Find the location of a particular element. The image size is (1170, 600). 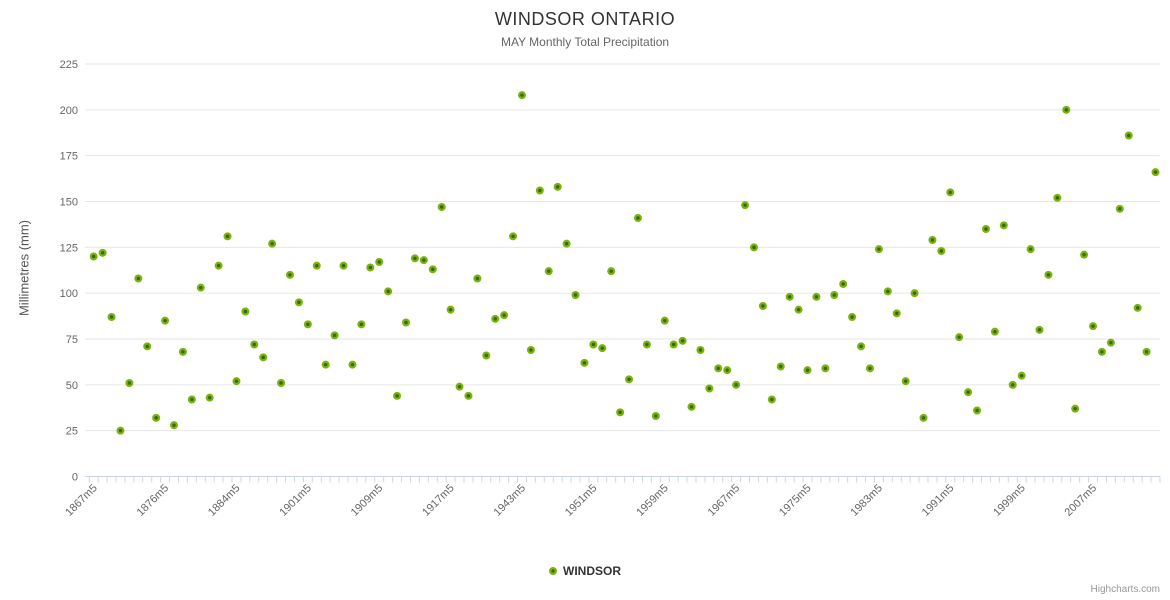

highcharts-credits-link: Highcharts.com is located at coordinates (1125, 589).